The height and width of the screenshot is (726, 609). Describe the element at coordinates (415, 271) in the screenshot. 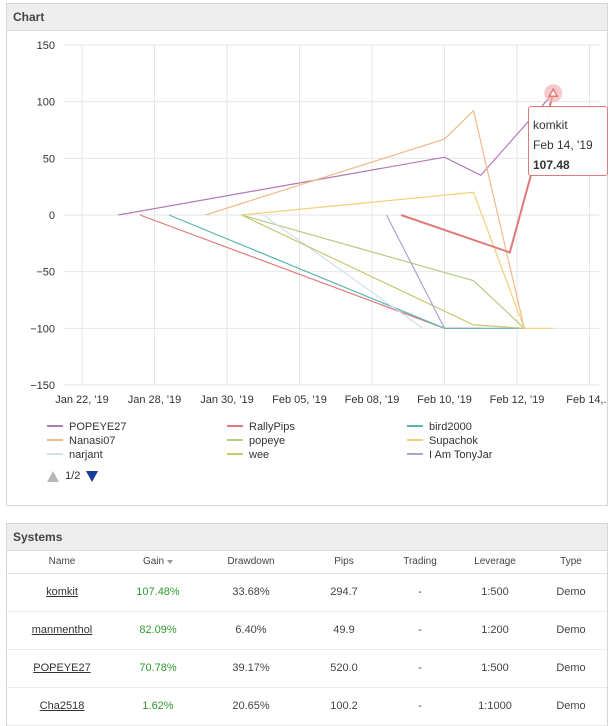

I see `series-line-i-am-tonyjar` at that location.